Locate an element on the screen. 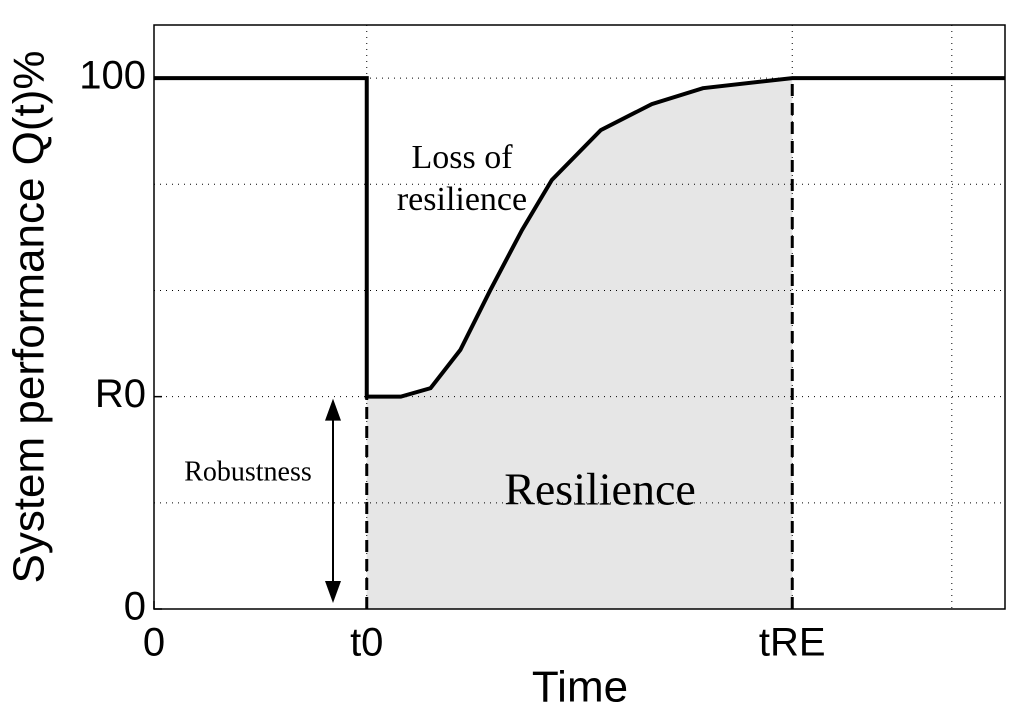 The height and width of the screenshot is (720, 1014). x-axis-label: Time is located at coordinates (580, 687).